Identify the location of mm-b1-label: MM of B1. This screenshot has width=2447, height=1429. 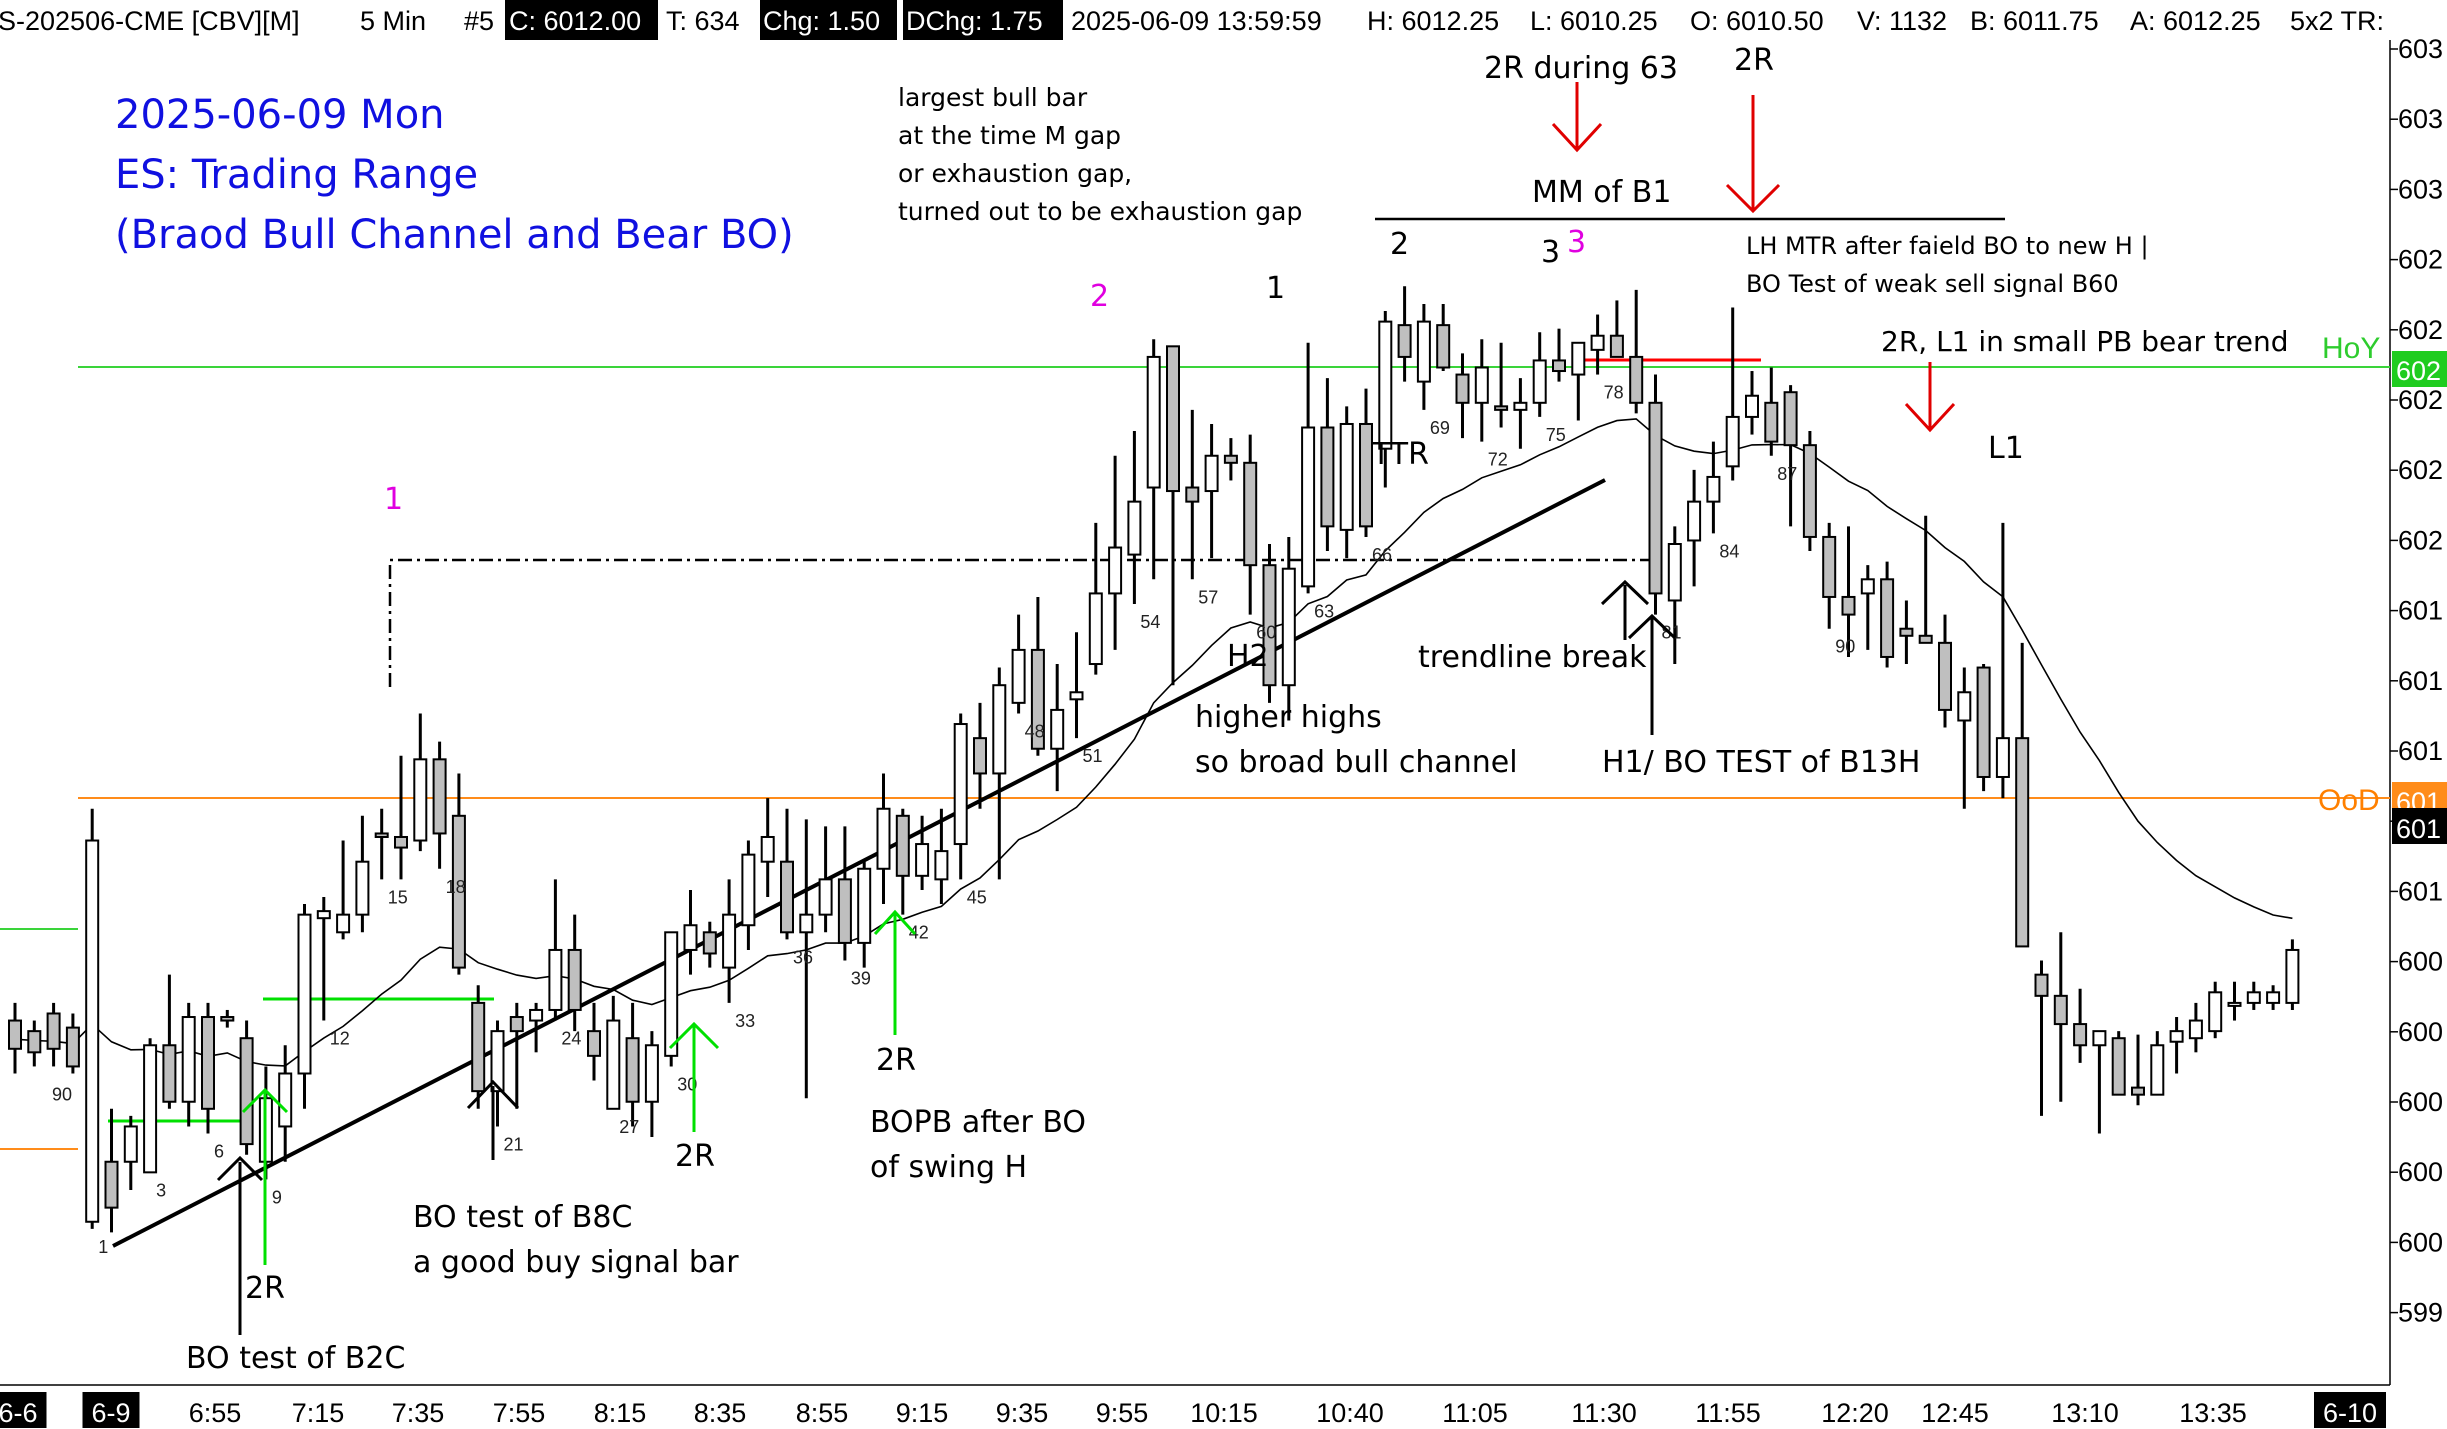
(1601, 192).